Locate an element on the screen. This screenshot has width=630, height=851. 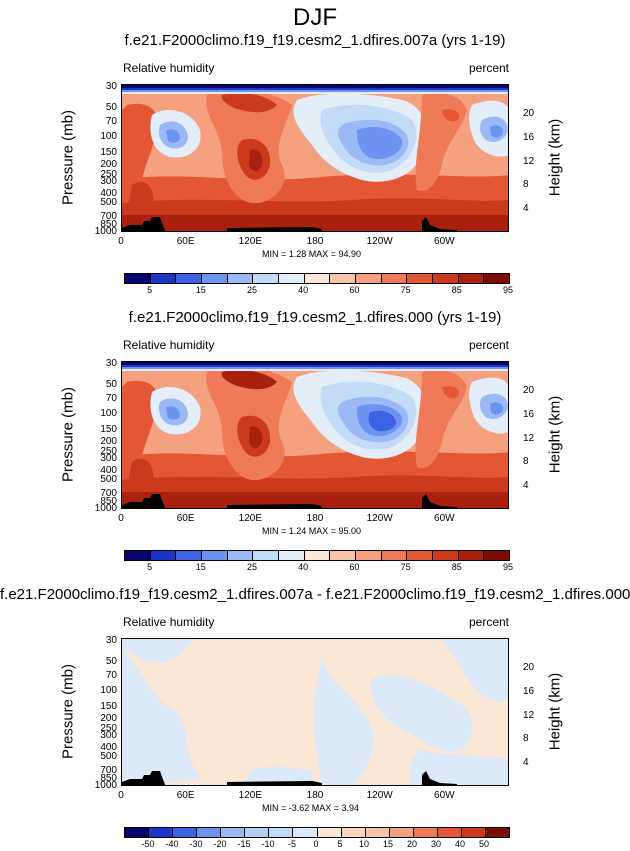
colorbar-label: -20 is located at coordinates (220, 844).